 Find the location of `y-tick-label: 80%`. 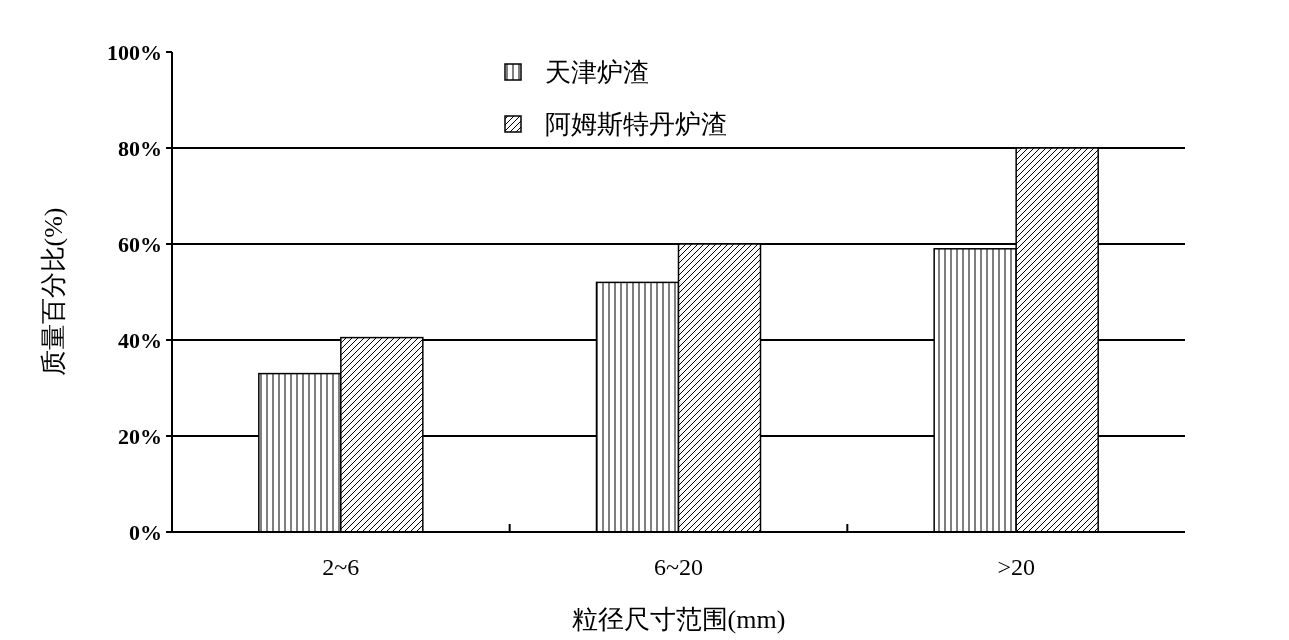

y-tick-label: 80% is located at coordinates (140, 148).